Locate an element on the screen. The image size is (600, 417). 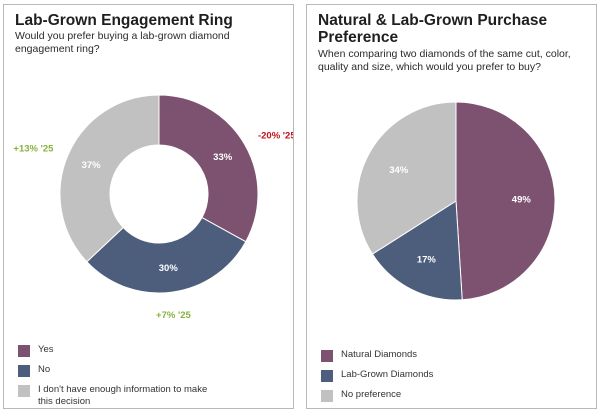
slice-lab-grown-diamonds is located at coordinates (417, 250).